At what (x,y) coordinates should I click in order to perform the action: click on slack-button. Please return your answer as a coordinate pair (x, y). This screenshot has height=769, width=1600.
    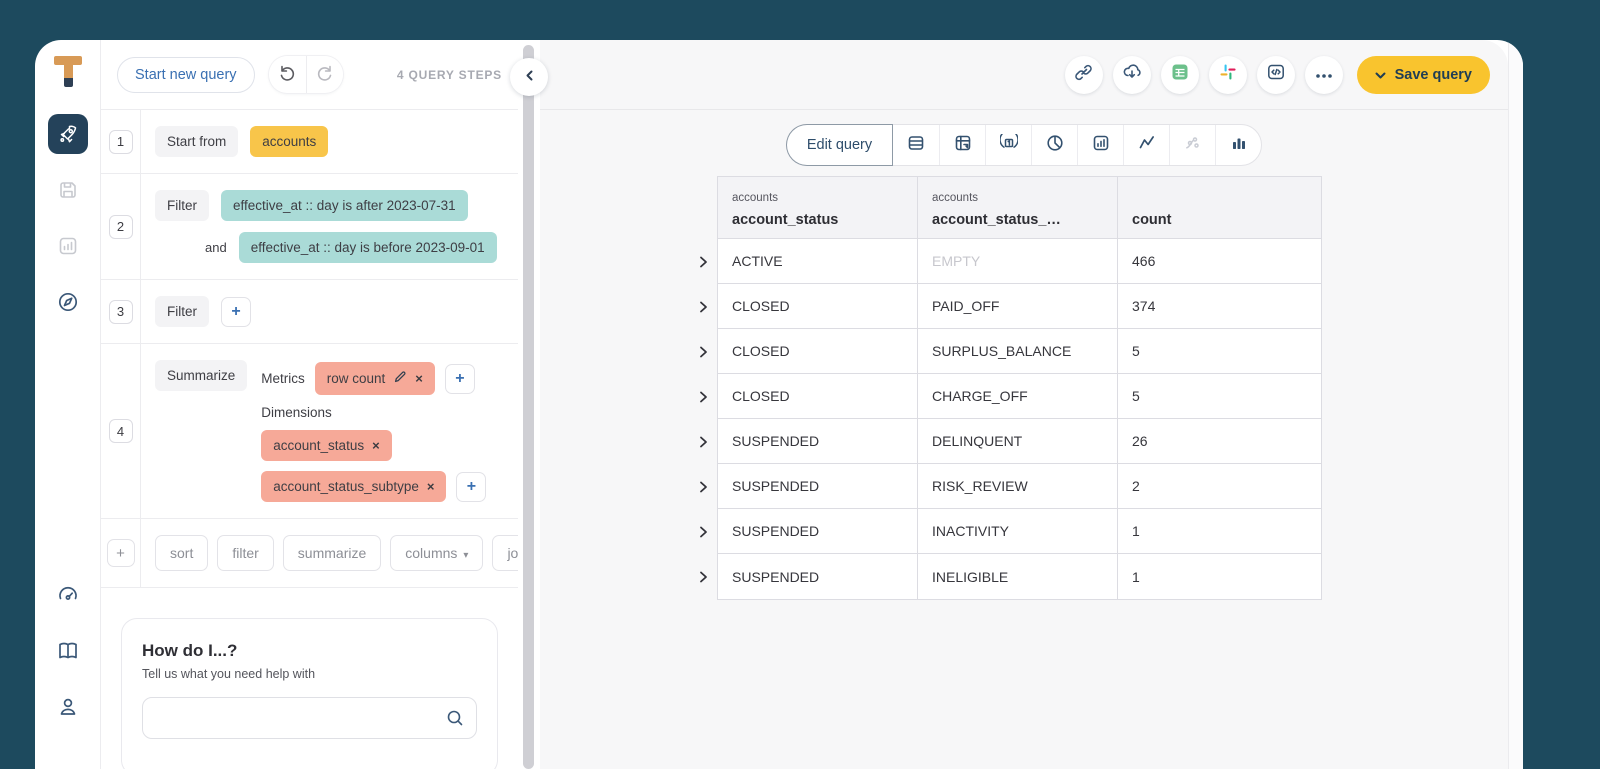
    Looking at the image, I should click on (1227, 74).